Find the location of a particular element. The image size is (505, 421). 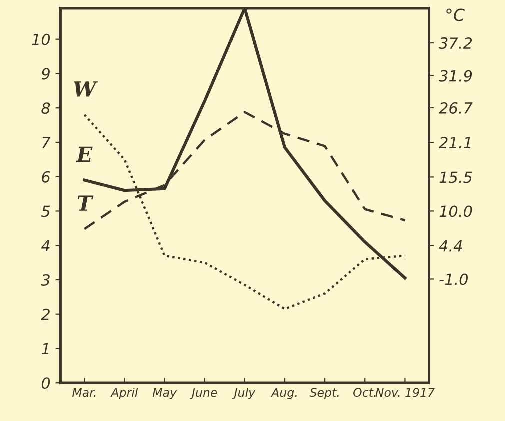

y2-tick-label: 37.2 is located at coordinates (455, 44).